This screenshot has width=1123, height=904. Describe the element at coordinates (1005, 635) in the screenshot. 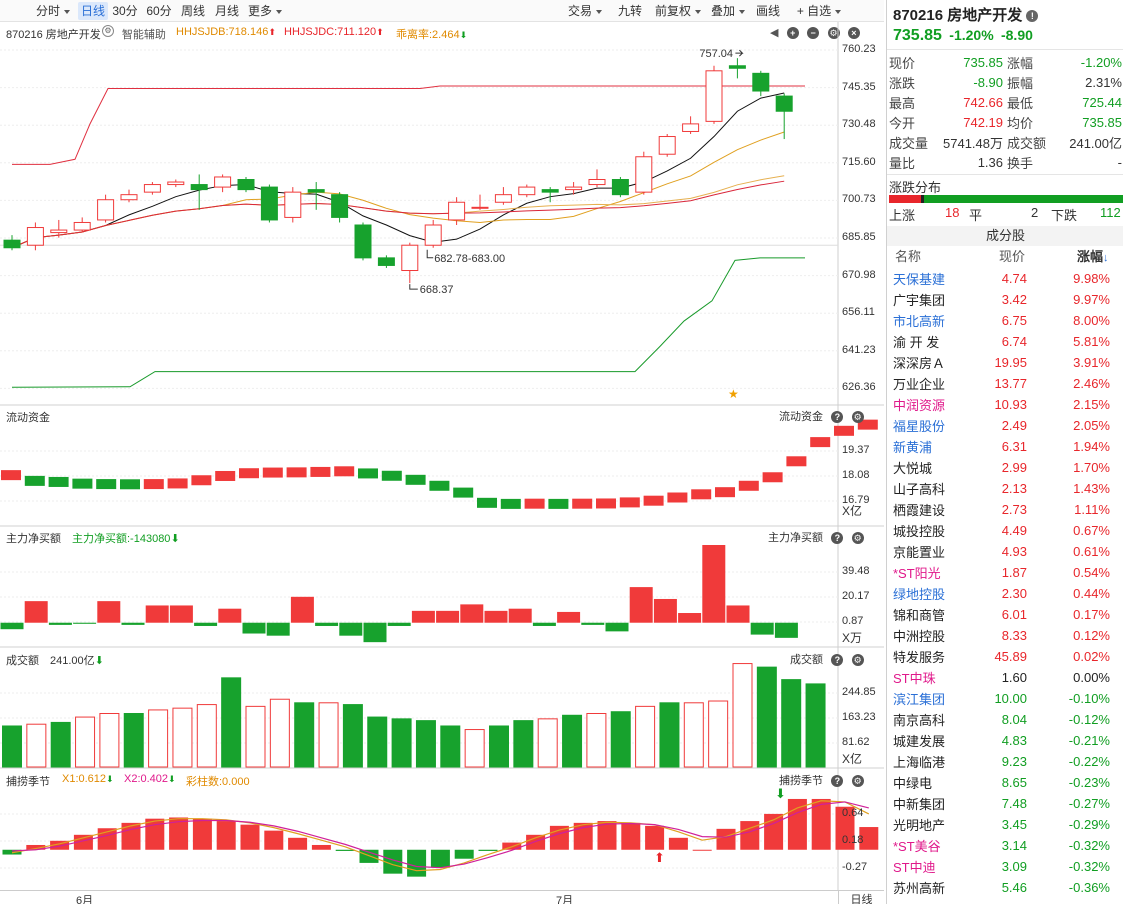

I see `component-row: 中洲控股 8.33 0.12%` at that location.